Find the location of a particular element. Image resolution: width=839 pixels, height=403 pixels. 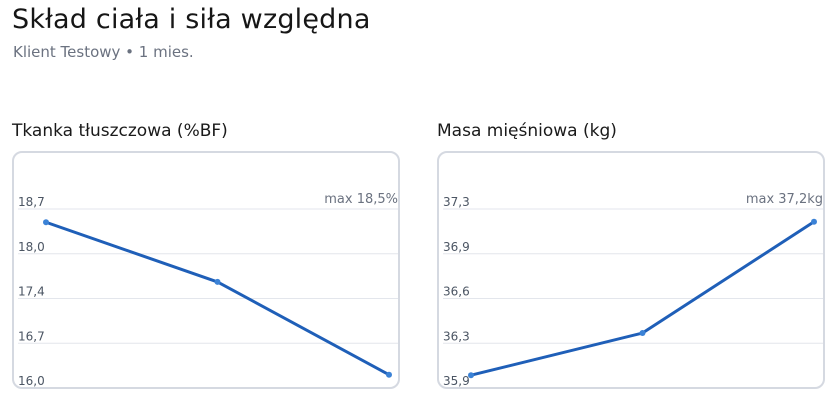

max-annotation: max 18,5% is located at coordinates (361, 199).